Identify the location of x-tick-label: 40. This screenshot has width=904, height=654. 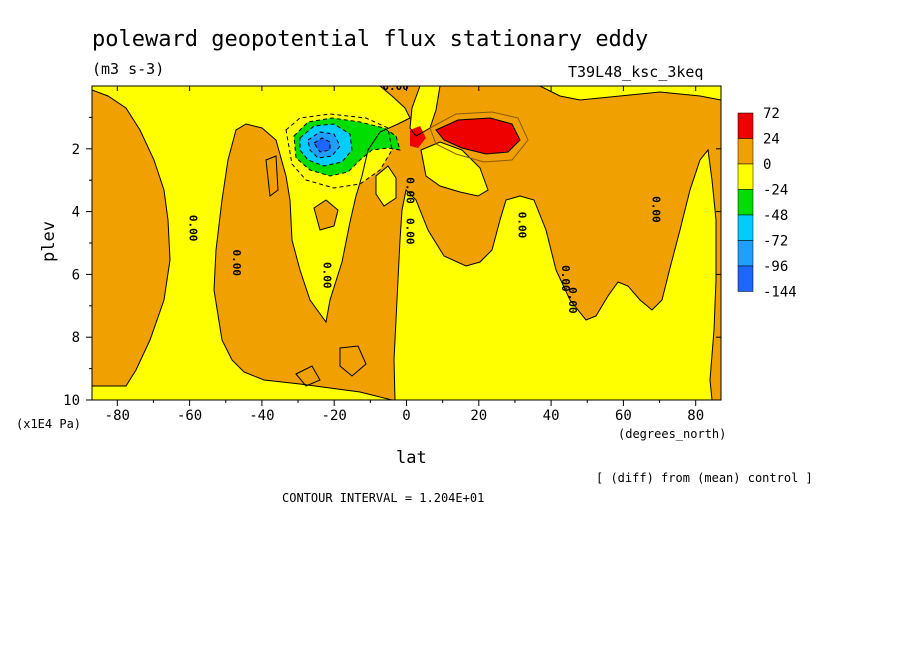
(551, 416).